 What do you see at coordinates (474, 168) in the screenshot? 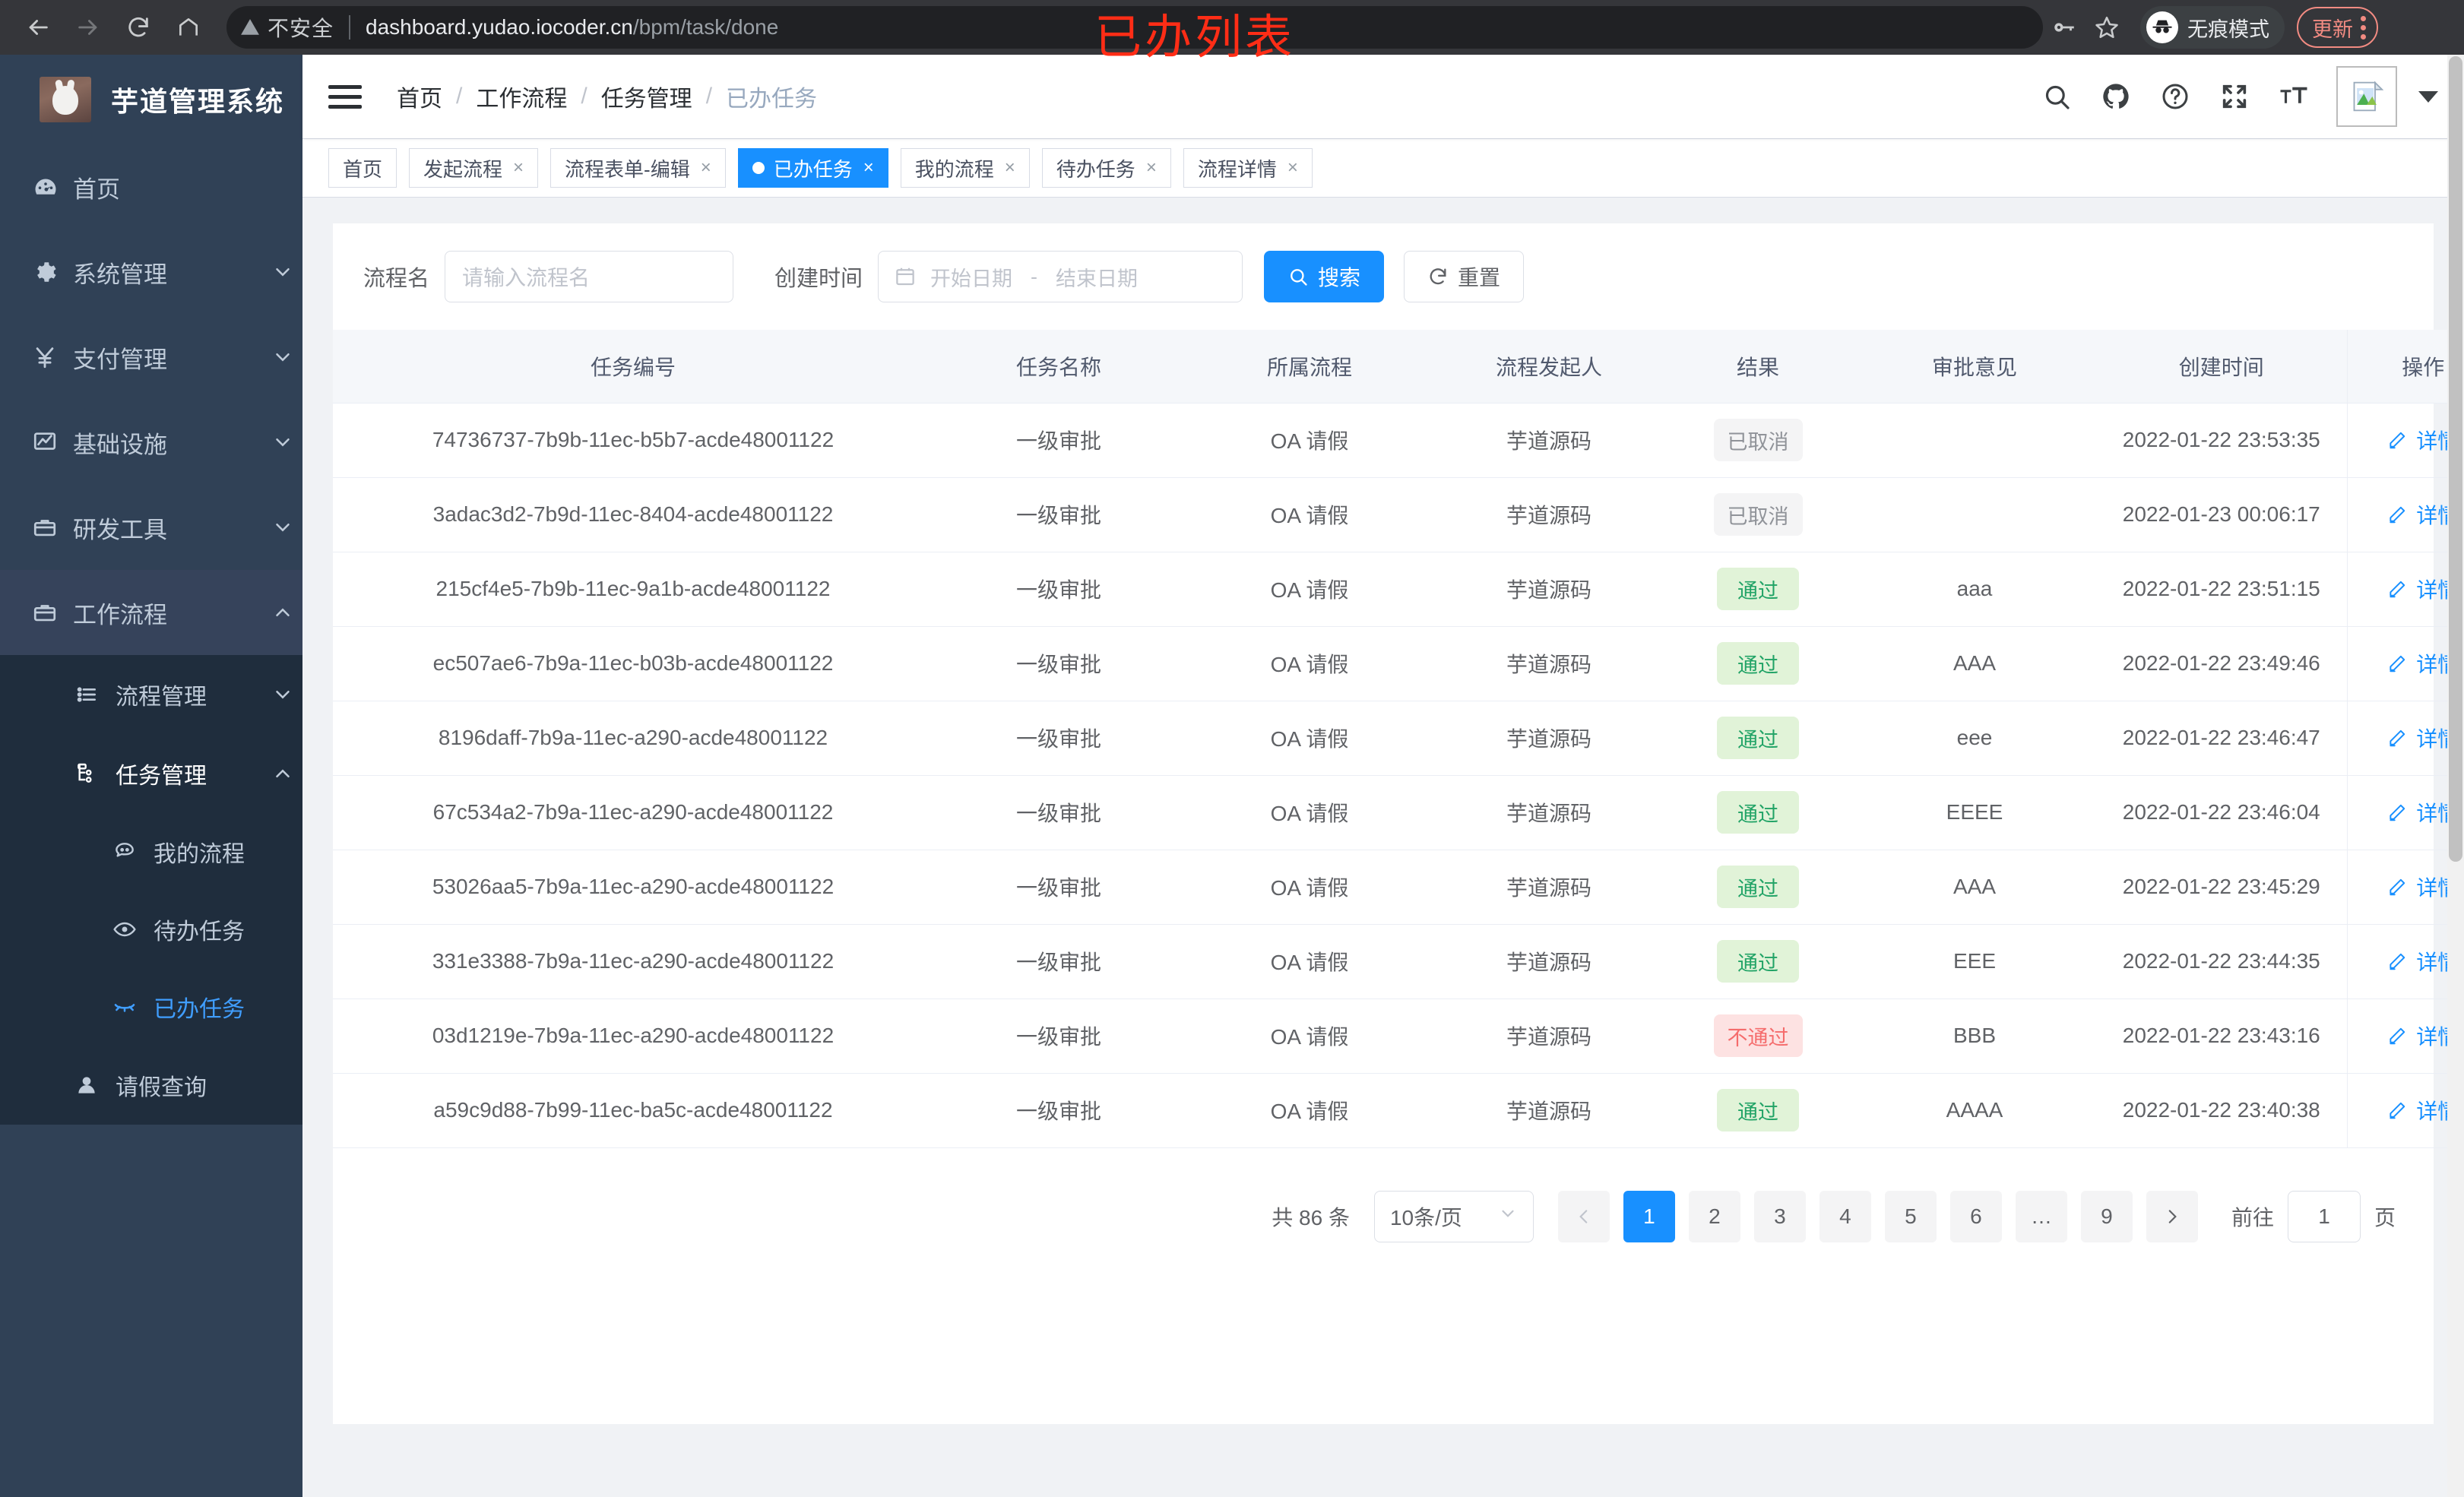
I see `tab-start-process: 发起流程 ×` at bounding box center [474, 168].